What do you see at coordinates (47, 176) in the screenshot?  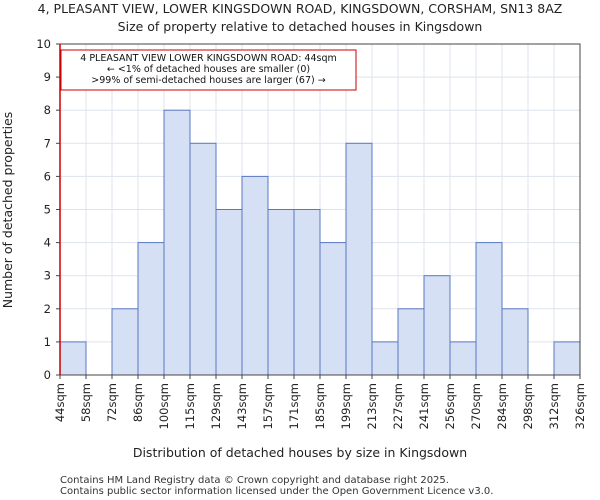 I see `y-tick-label: 6` at bounding box center [47, 176].